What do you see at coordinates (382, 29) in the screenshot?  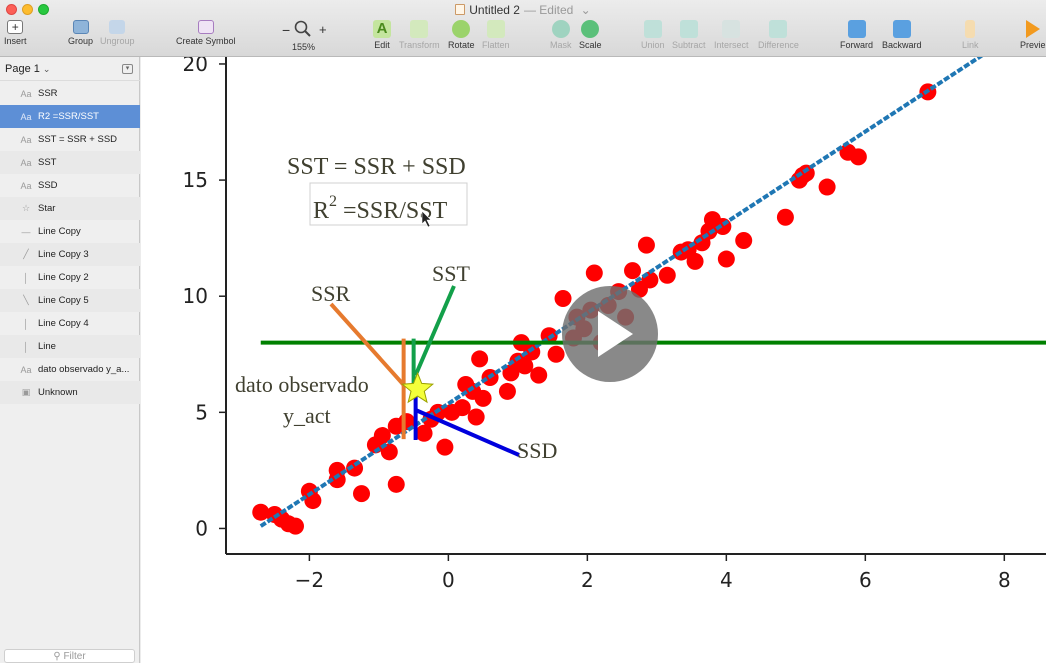 I see `edit-icon: A` at bounding box center [382, 29].